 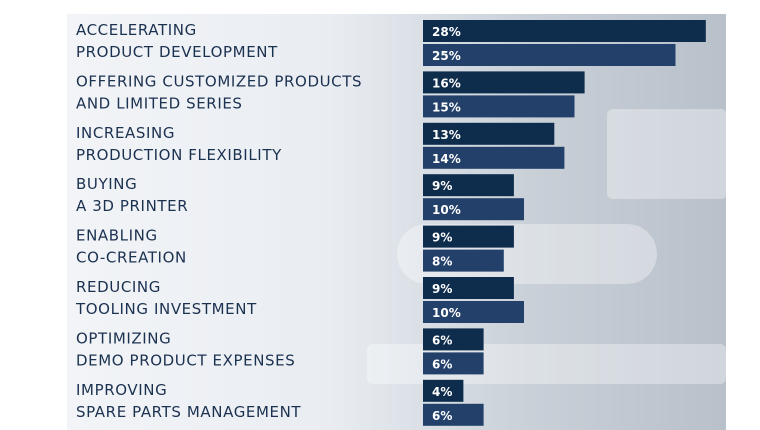 I want to click on data-label: 8%, so click(x=442, y=262).